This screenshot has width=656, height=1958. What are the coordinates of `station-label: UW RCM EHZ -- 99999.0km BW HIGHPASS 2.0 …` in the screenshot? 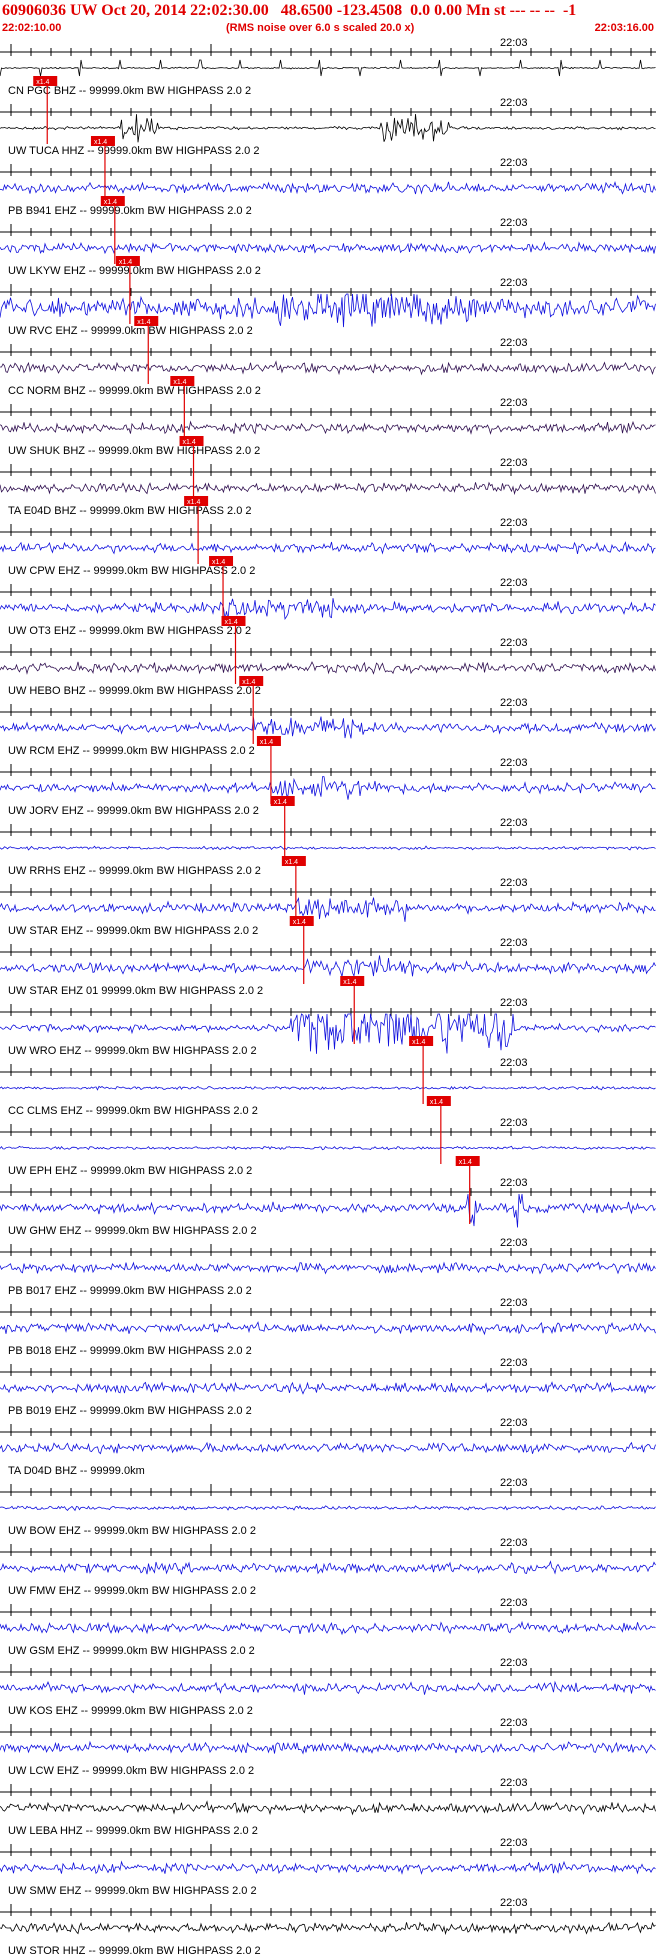 It's located at (131, 751).